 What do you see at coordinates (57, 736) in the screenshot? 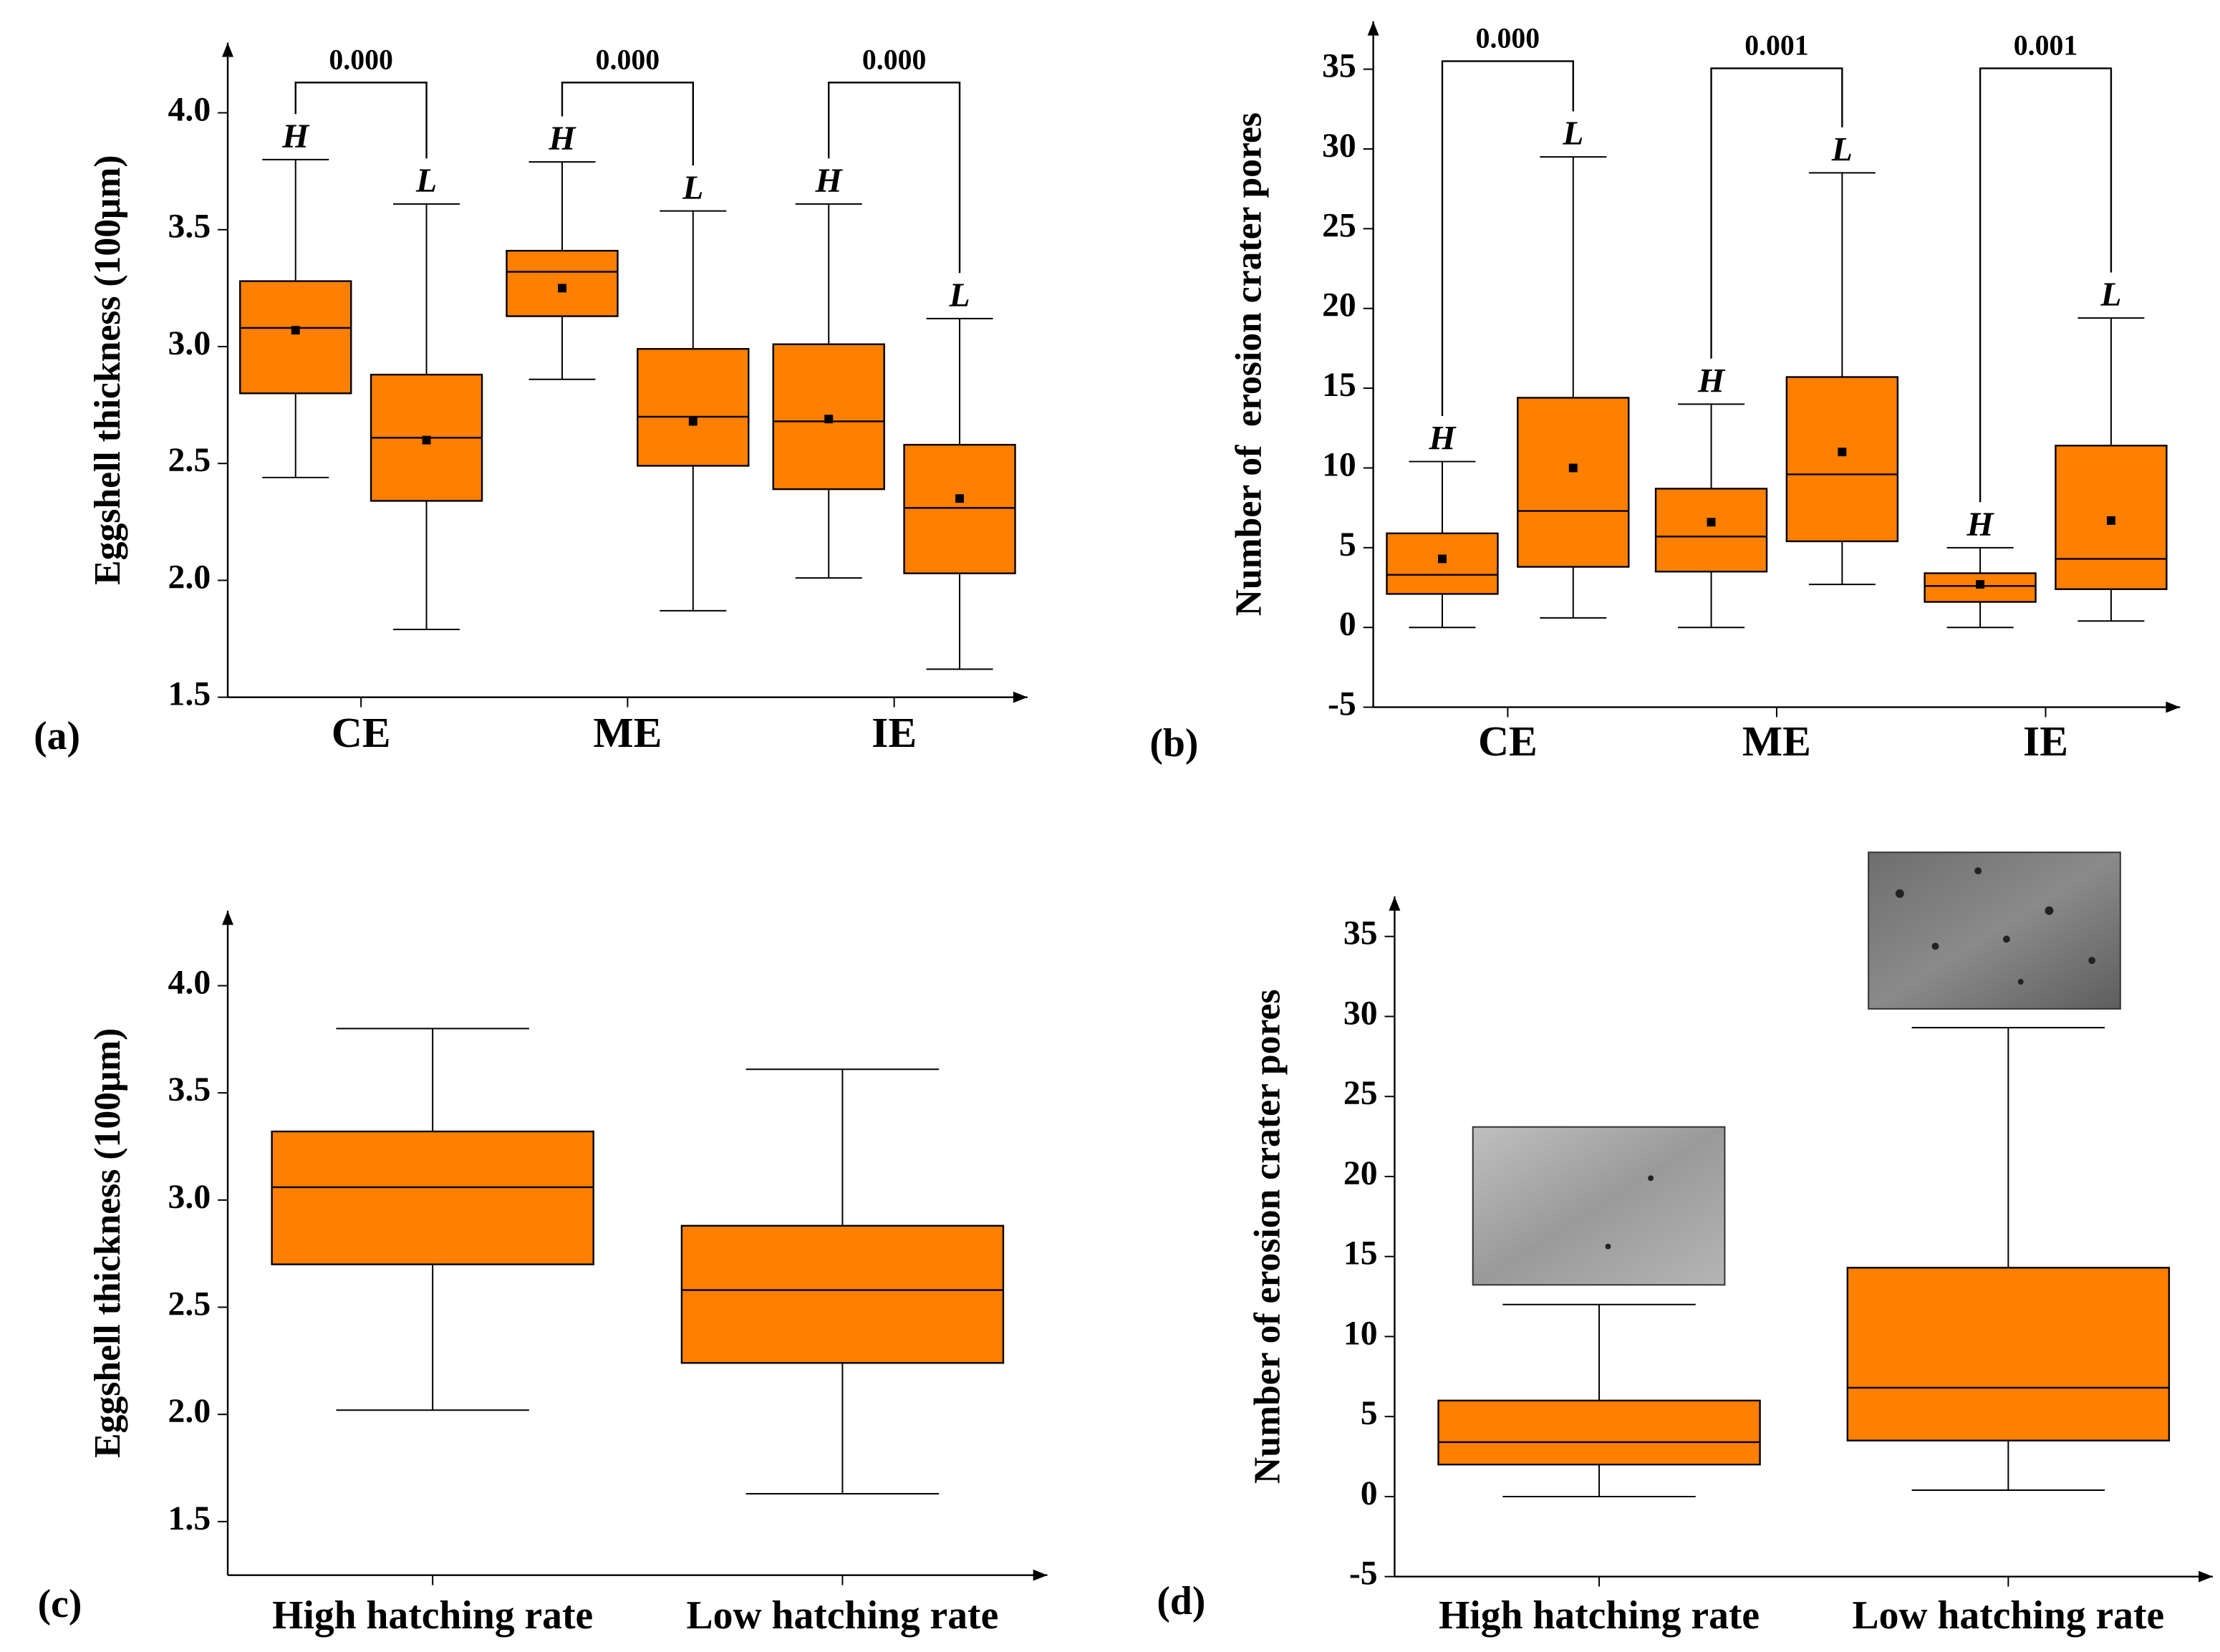
I see `panel-label: (a)` at bounding box center [57, 736].